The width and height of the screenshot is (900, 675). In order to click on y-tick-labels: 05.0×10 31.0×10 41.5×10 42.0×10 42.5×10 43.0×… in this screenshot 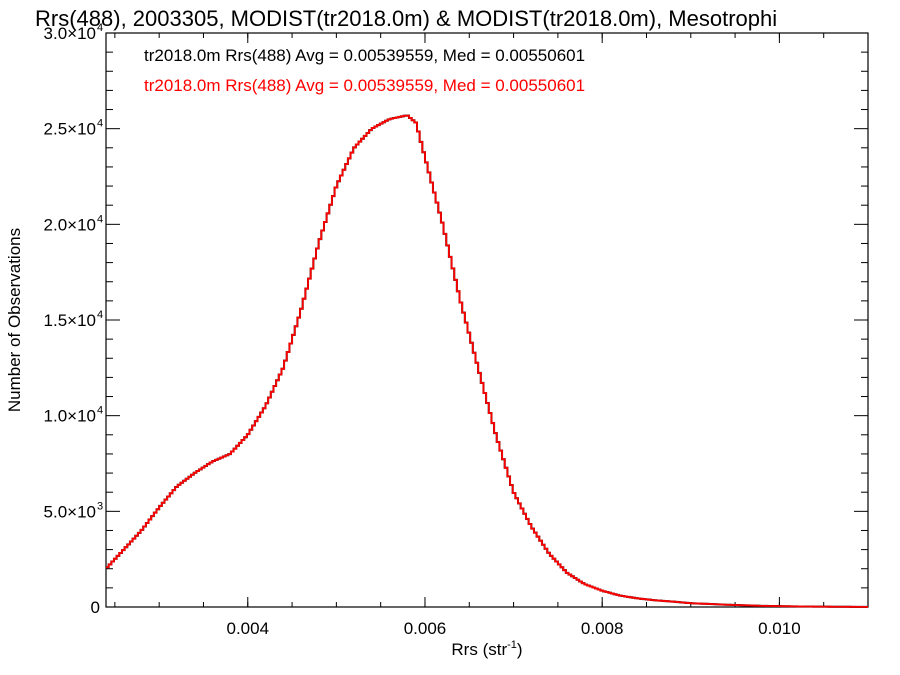, I will do `click(74, 319)`.